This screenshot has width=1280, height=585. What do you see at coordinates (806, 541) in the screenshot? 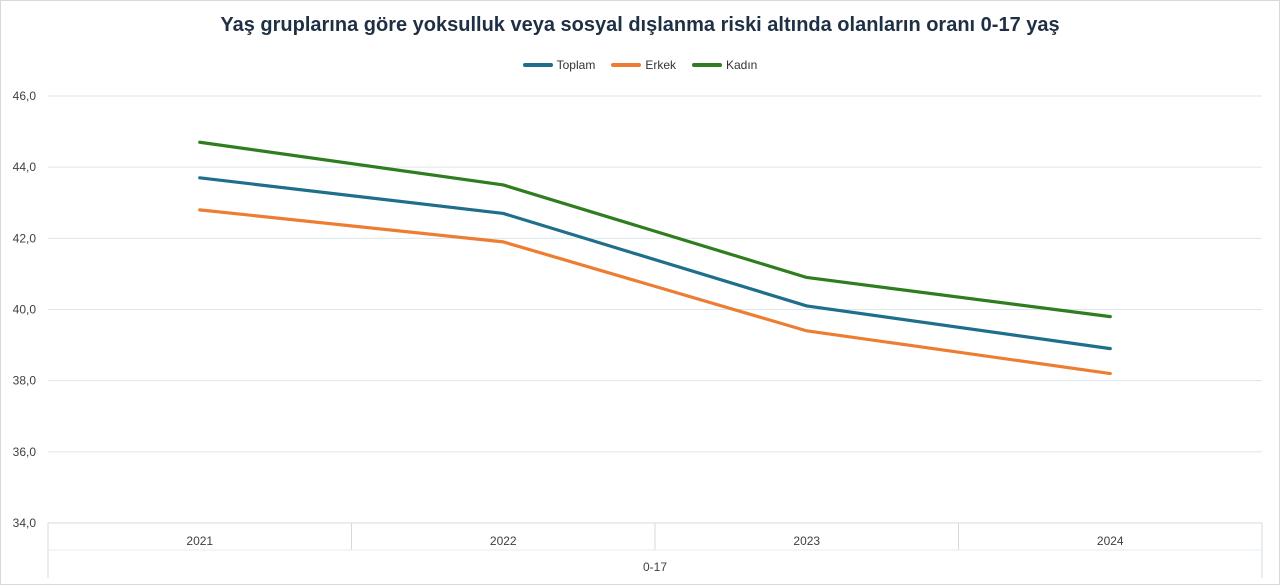
I see `x-tick-label: 2023` at bounding box center [806, 541].